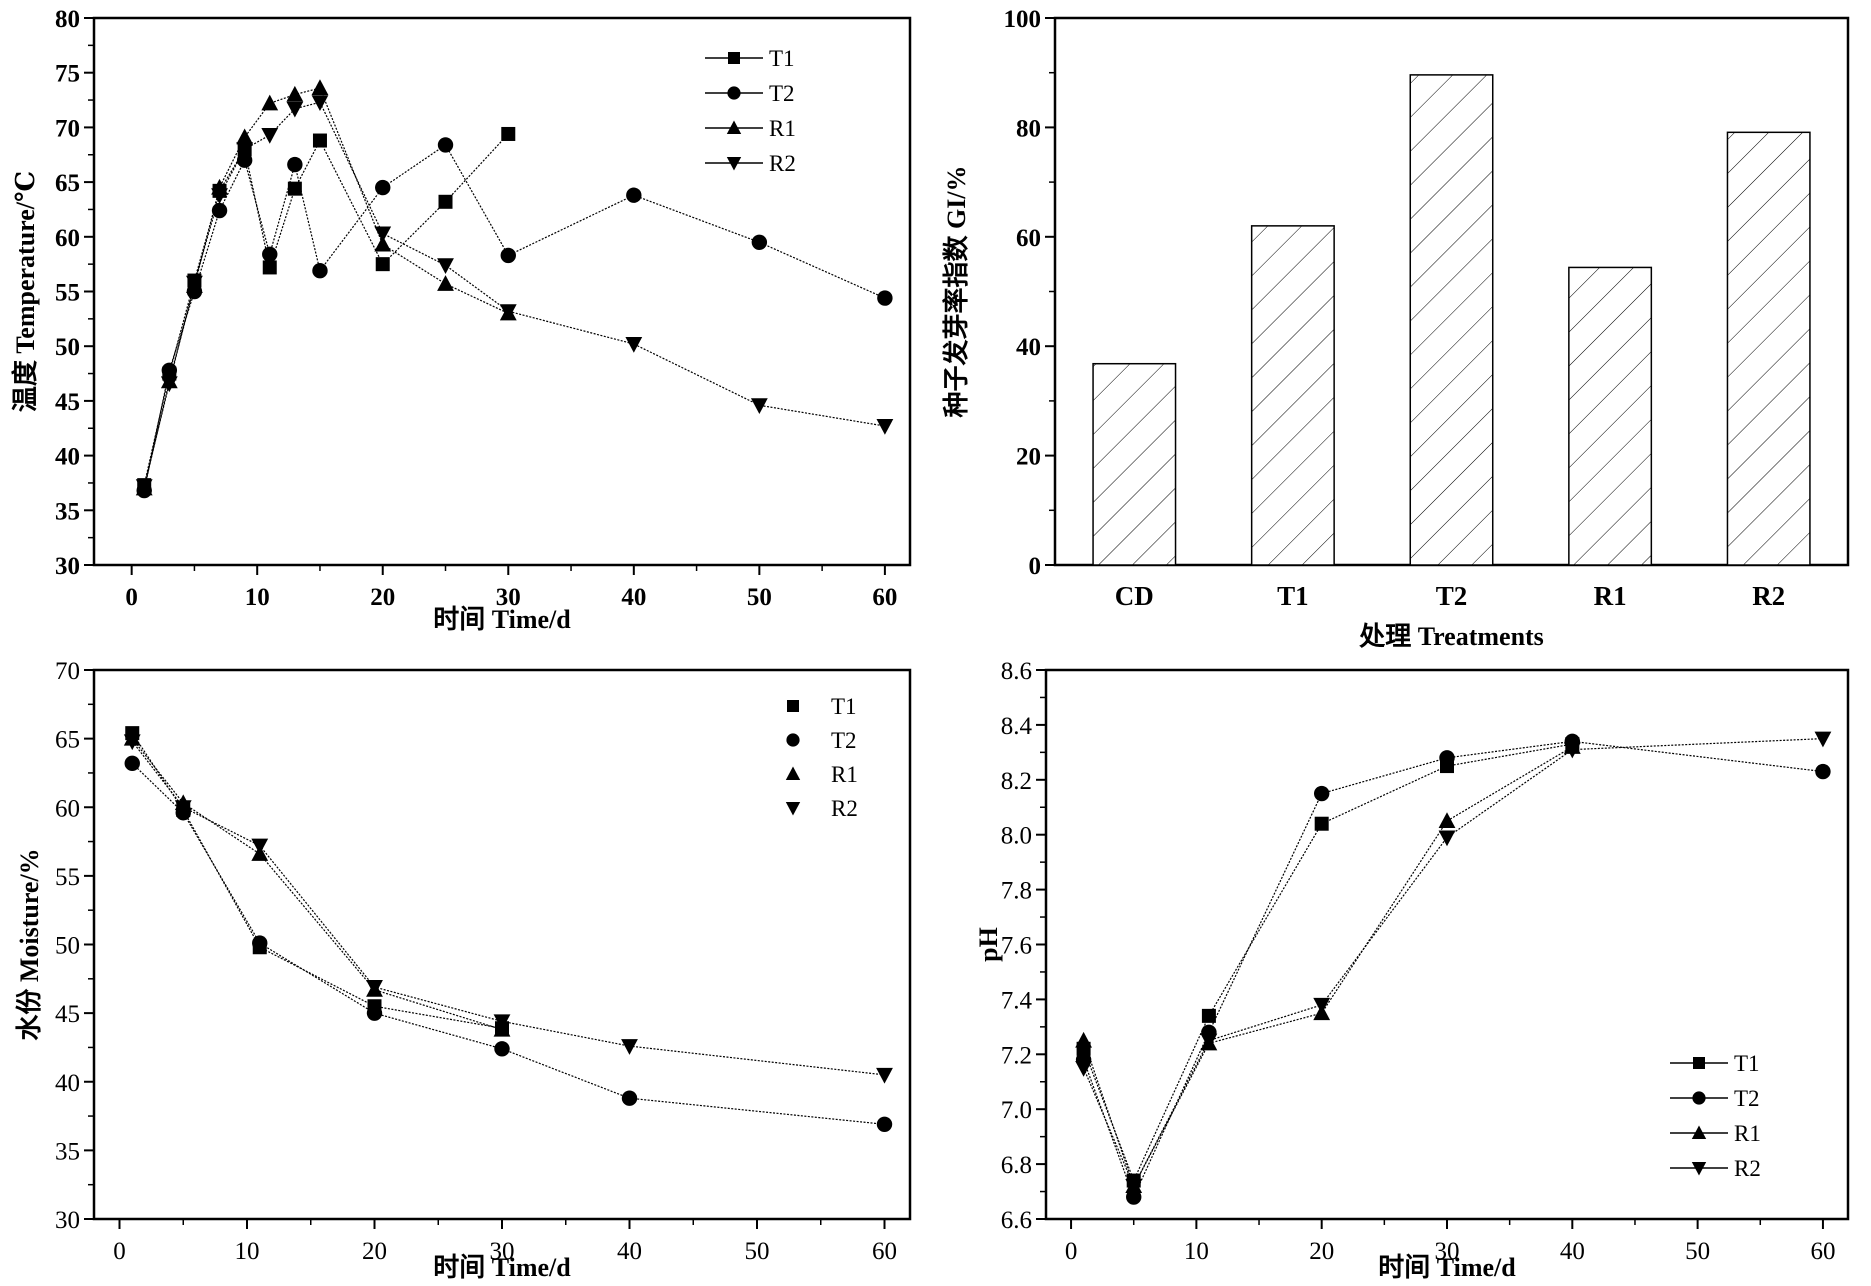 This screenshot has height=1286, width=1871. I want to click on y-tick-label: 8.4, so click(1017, 726).